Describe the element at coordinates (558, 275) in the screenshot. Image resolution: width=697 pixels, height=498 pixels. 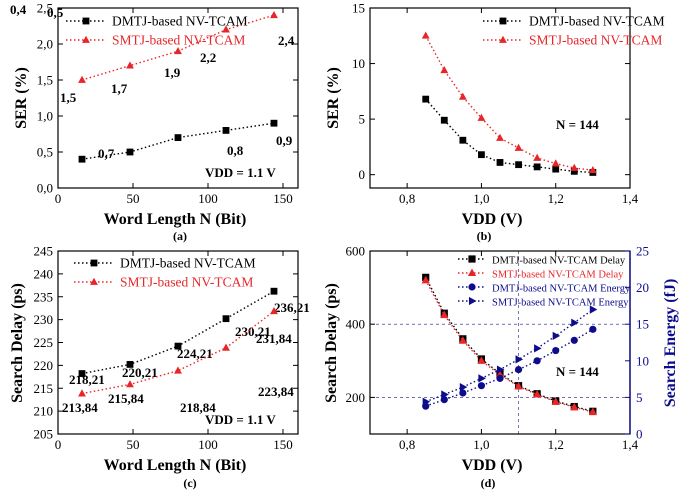
I see `legend-label: SMTJ-based NV-TCAM Delay` at that location.